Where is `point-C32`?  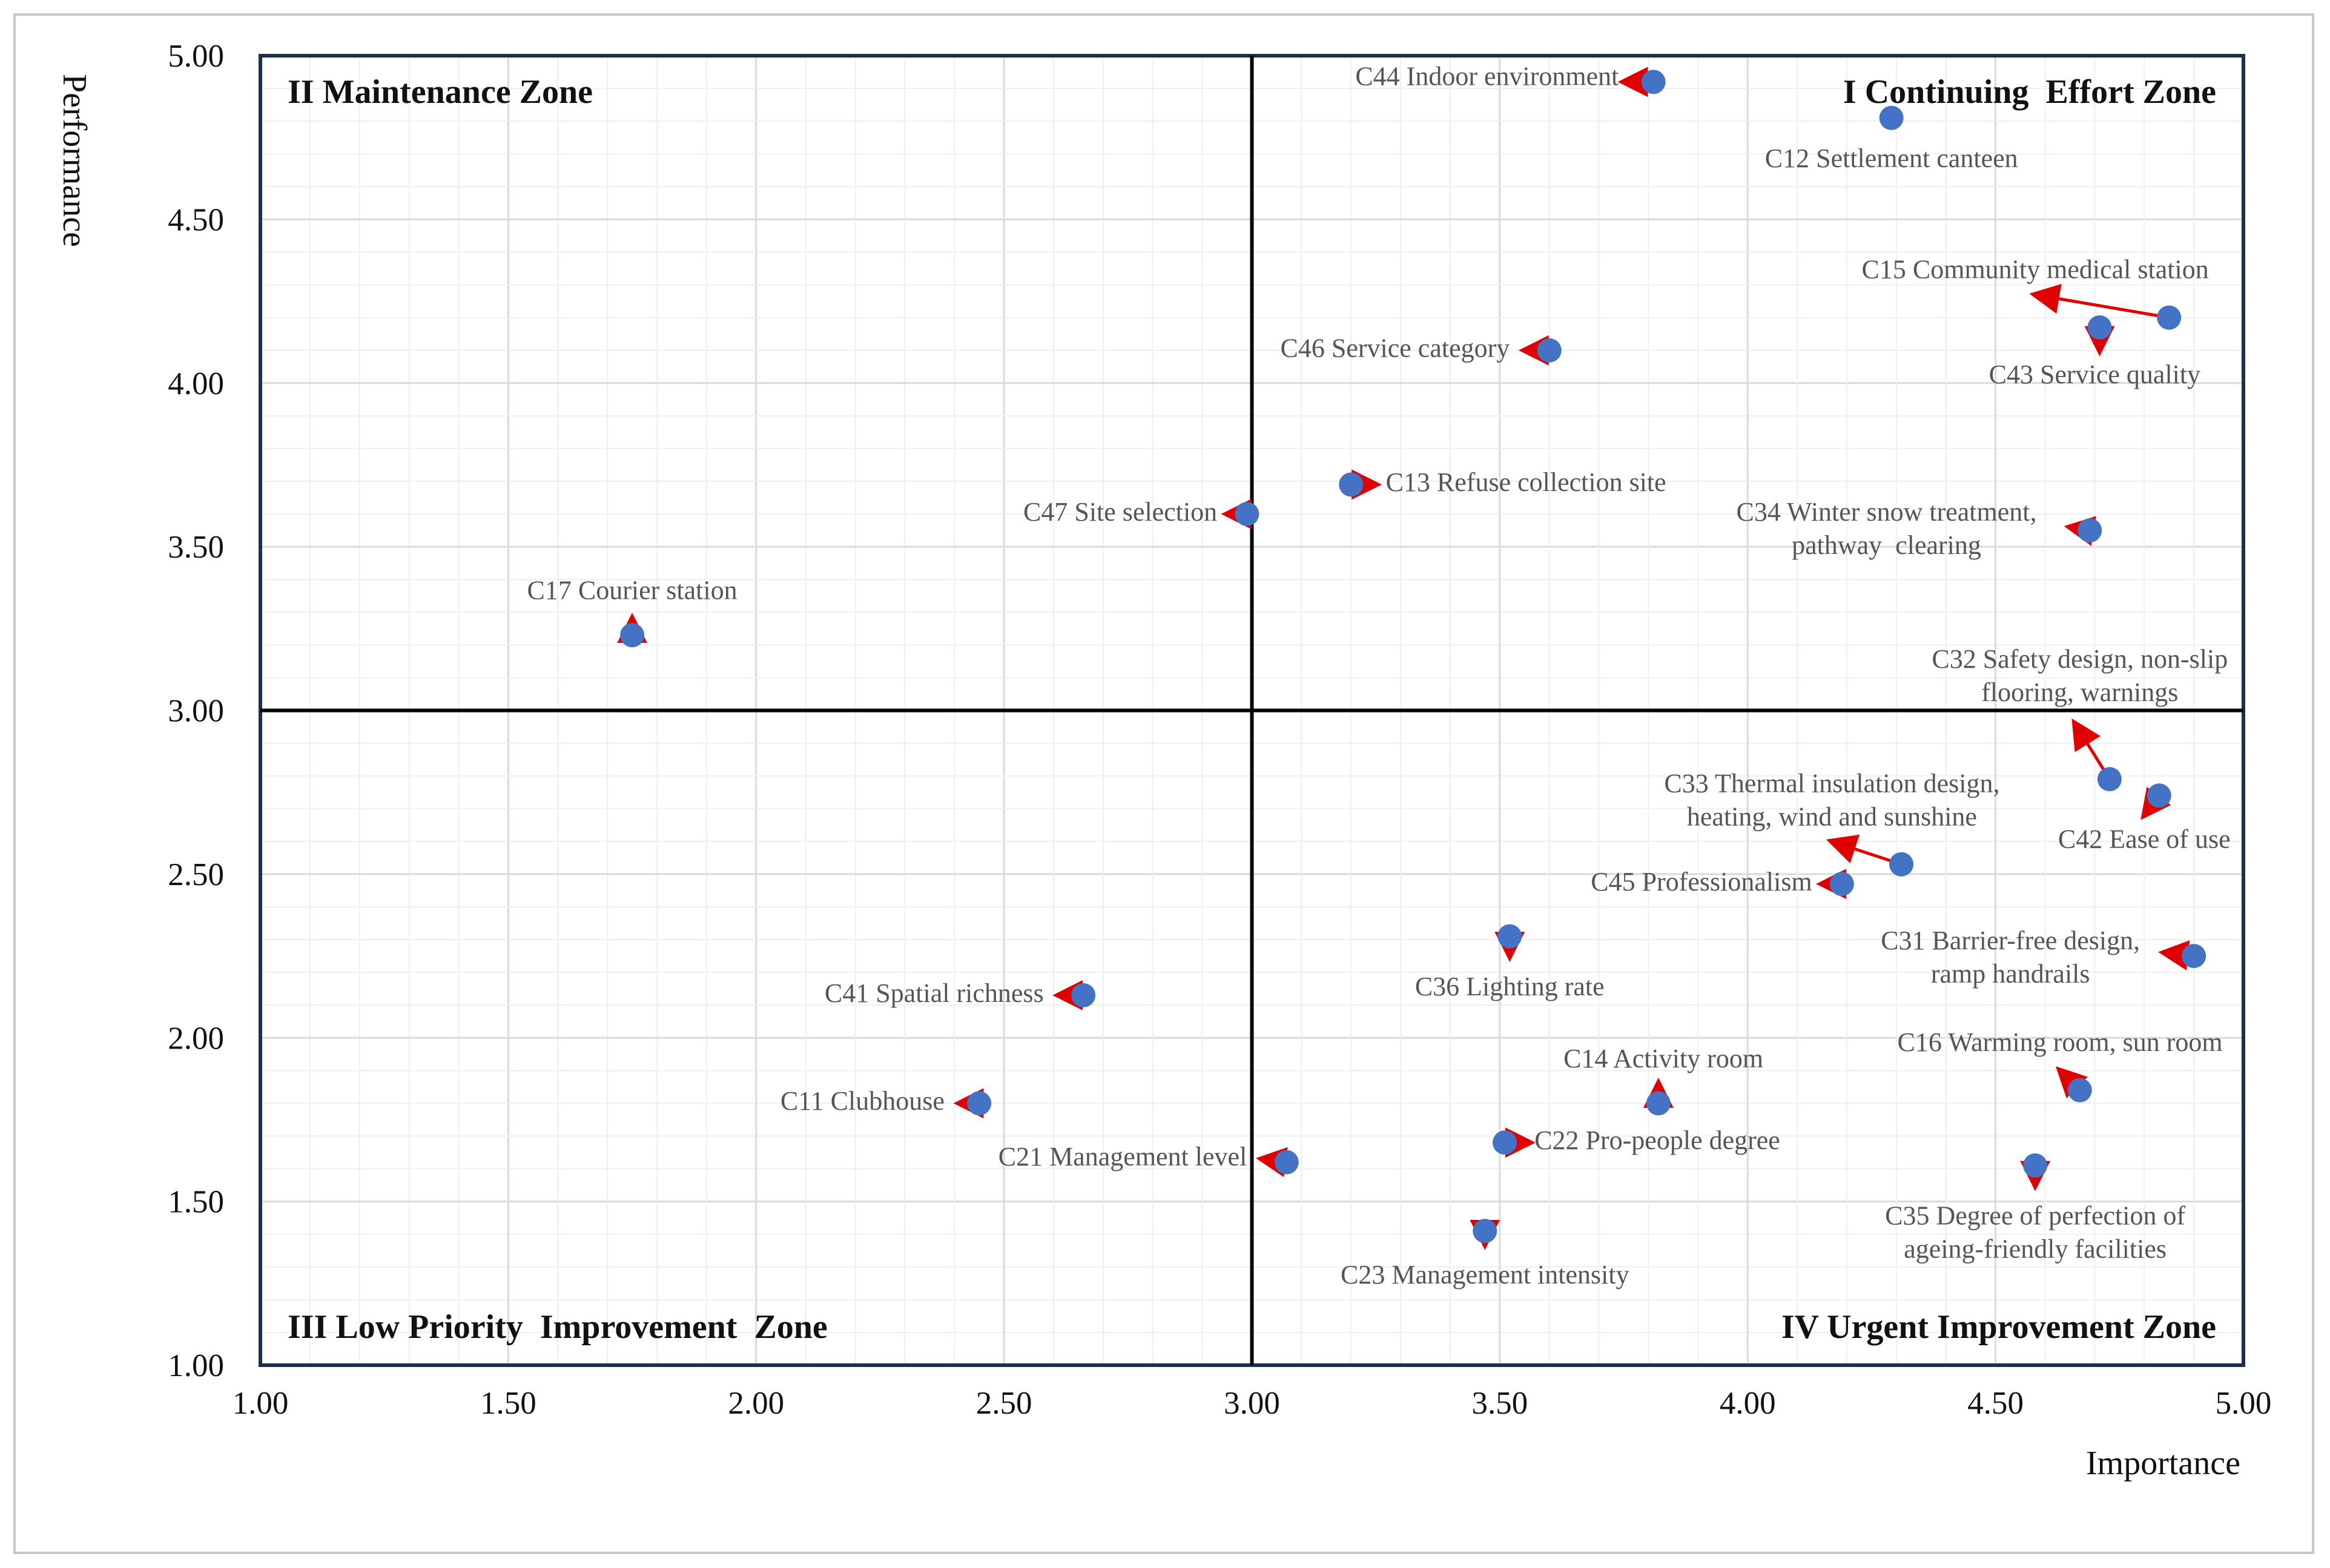 point-C32 is located at coordinates (2109, 779).